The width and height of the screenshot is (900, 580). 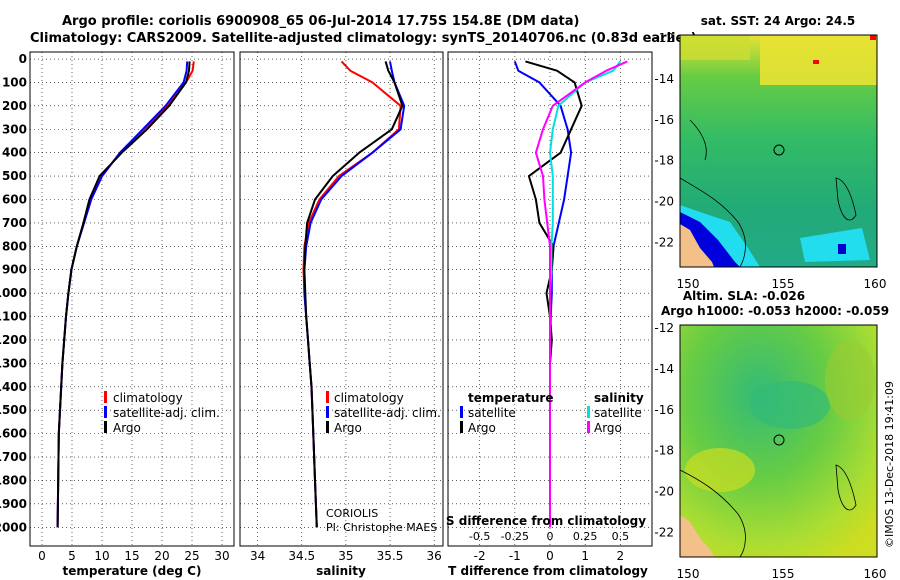 What do you see at coordinates (23, 59) in the screenshot?
I see `depth-tick-label: 0` at bounding box center [23, 59].